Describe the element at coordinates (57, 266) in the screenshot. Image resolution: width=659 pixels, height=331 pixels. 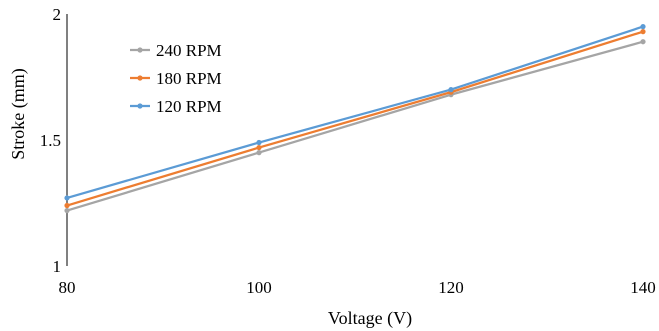
I see `y-tick-label: 1` at that location.